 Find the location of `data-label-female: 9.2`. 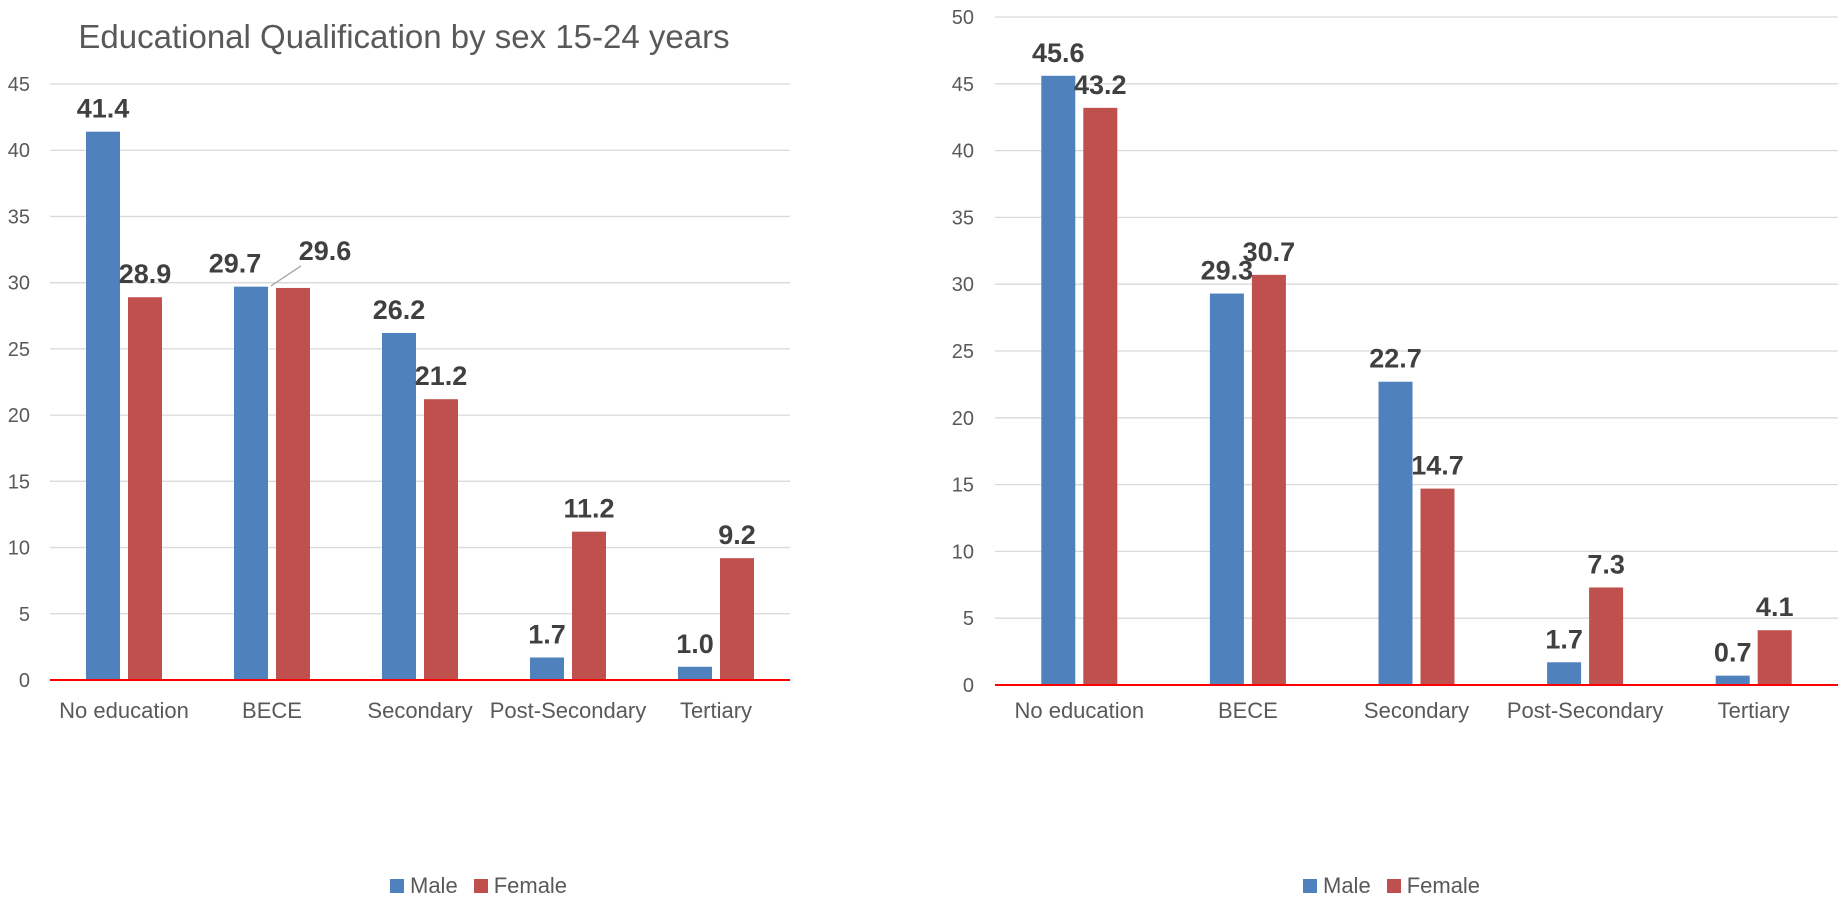

data-label-female: 9.2 is located at coordinates (737, 535).